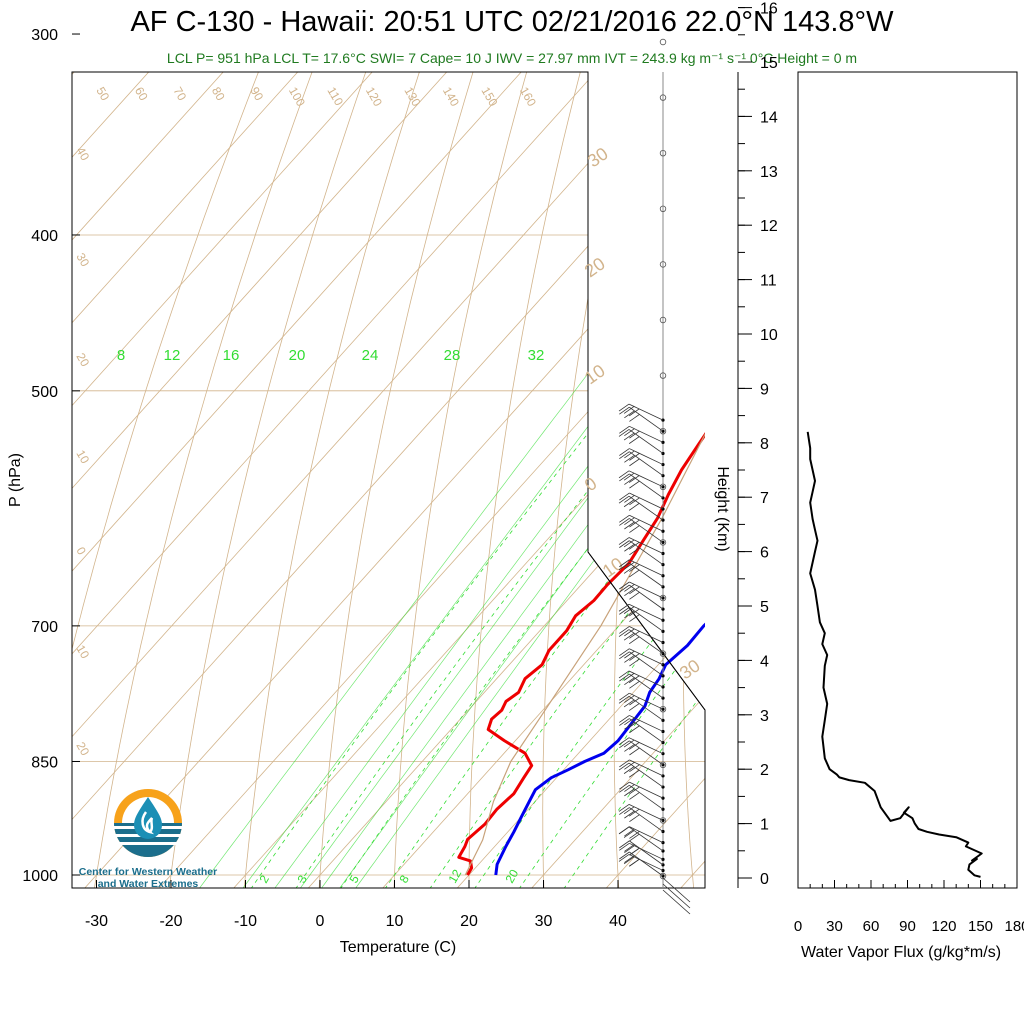  I want to click on isotherm-label: 50, so click(102, 94).